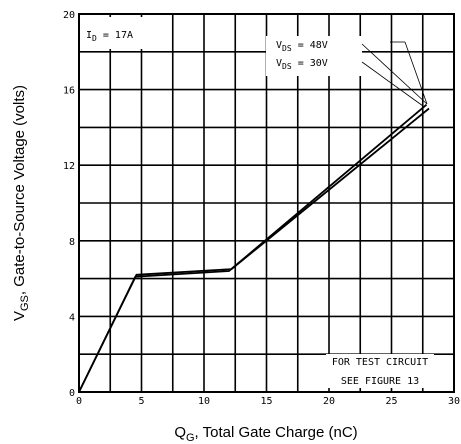 Image resolution: width=461 pixels, height=444 pixels. Describe the element at coordinates (69, 91) in the screenshot. I see `y-tick-label: 16` at that location.